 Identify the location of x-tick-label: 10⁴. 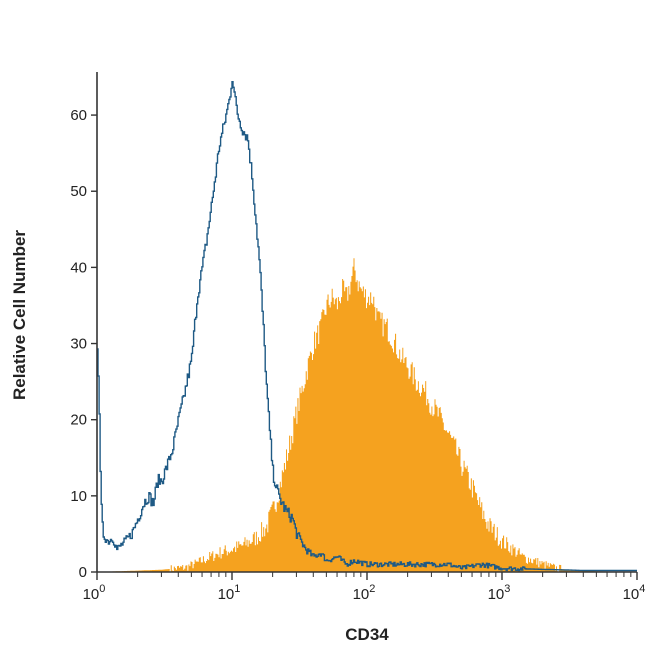
(634, 593).